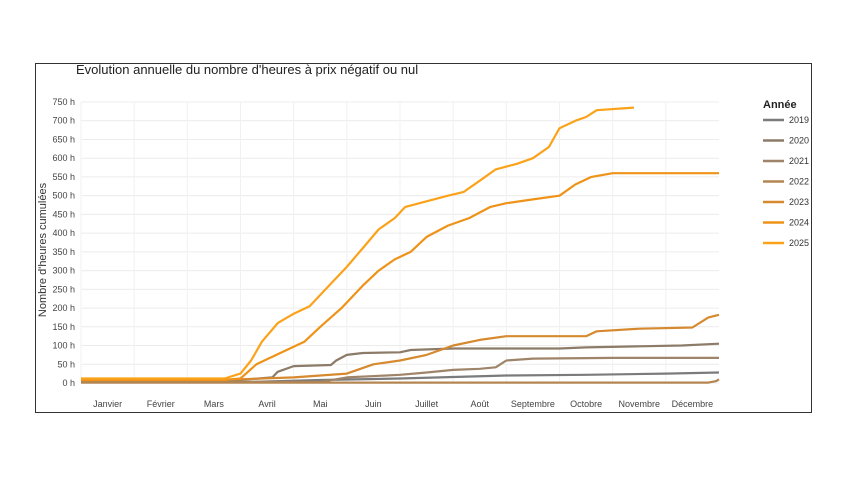 This screenshot has height=480, width=847. What do you see at coordinates (373, 404) in the screenshot?
I see `x-tick-label: Juin` at bounding box center [373, 404].